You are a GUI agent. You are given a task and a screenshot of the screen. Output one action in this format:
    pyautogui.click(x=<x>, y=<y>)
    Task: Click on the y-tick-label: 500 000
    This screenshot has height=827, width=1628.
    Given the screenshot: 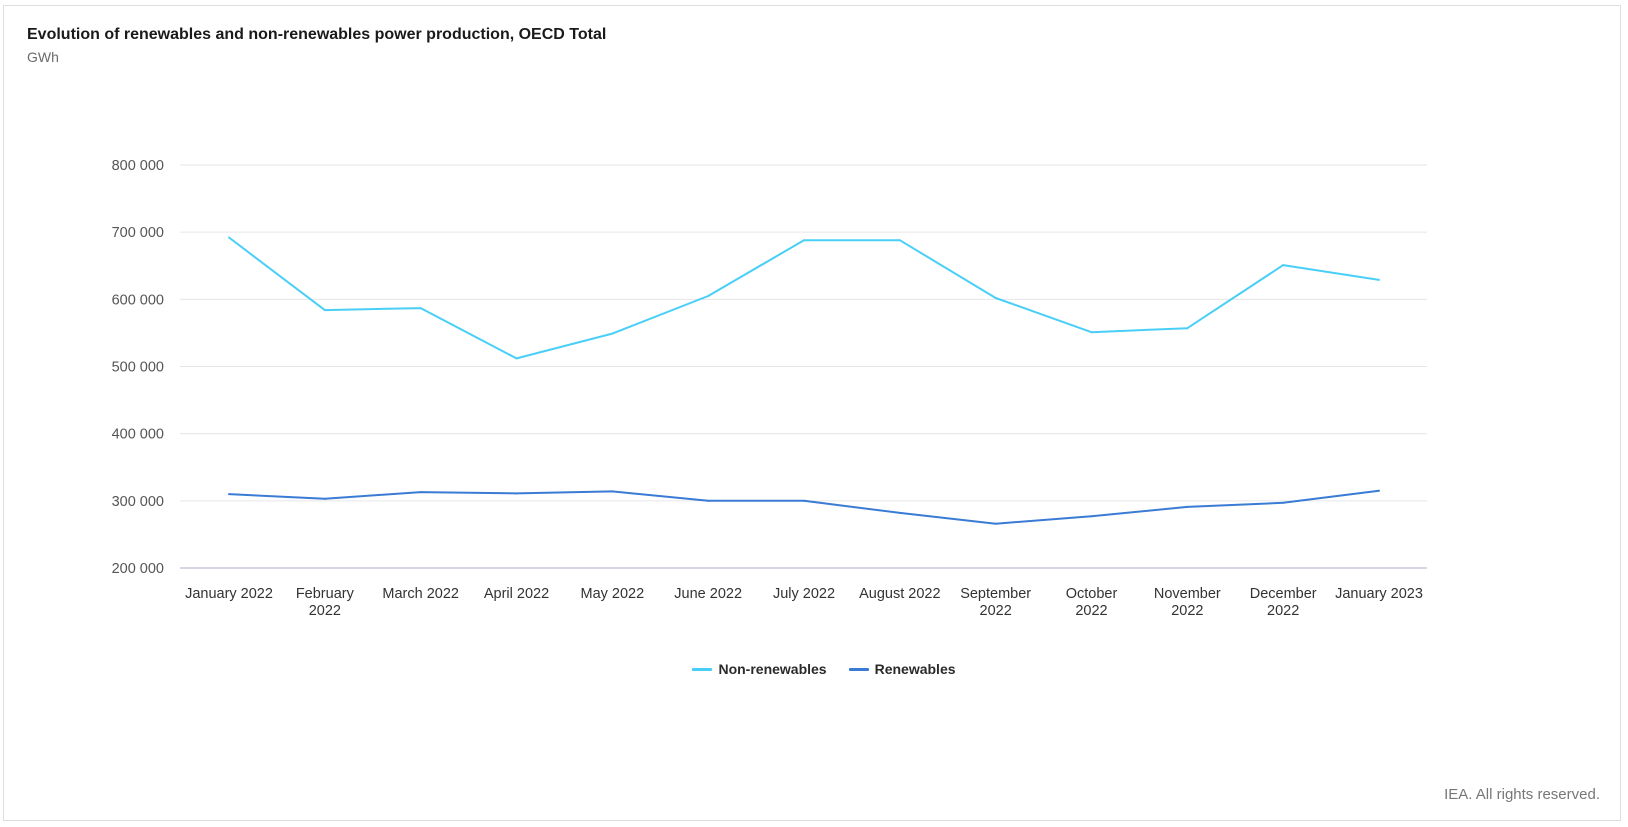 What is the action you would take?
    pyautogui.click(x=138, y=368)
    